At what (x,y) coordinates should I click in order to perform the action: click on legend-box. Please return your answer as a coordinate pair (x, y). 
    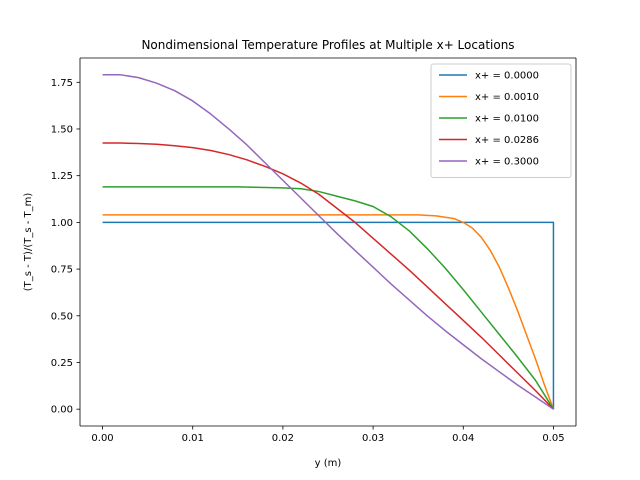
    Looking at the image, I should click on (501, 120).